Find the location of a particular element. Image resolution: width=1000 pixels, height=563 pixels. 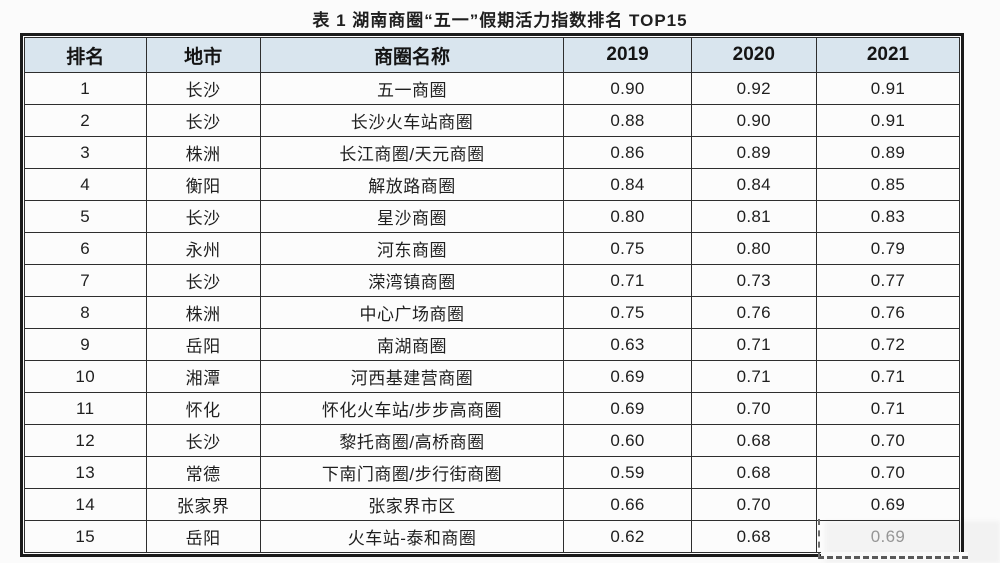

cell-rank: 3 is located at coordinates (85, 152).